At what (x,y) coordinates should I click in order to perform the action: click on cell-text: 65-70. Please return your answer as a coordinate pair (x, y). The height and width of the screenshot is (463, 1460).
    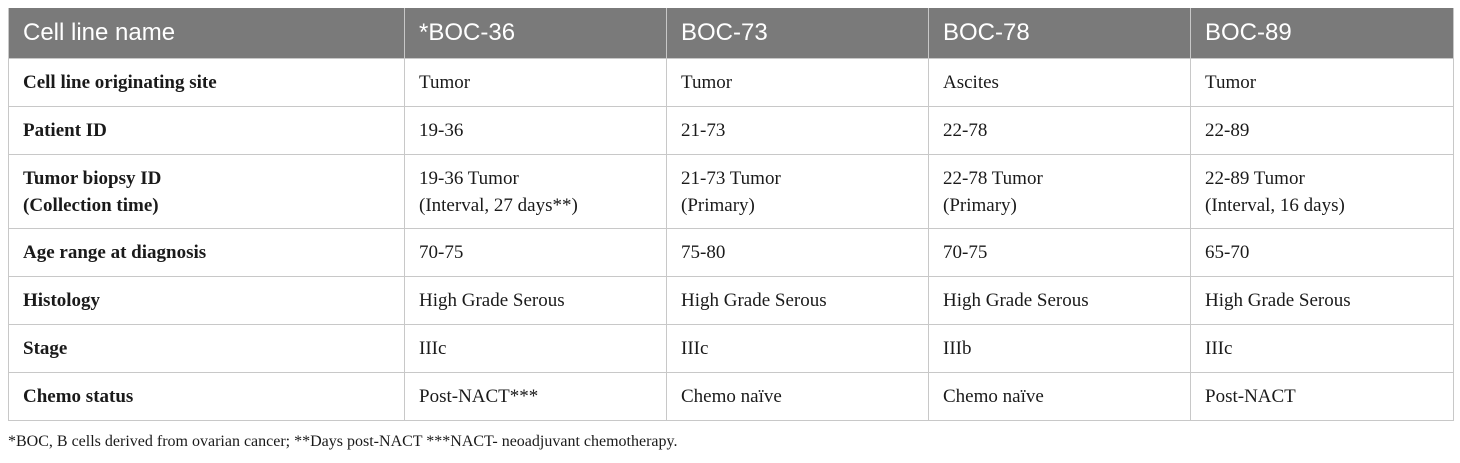
    Looking at the image, I should click on (1227, 252).